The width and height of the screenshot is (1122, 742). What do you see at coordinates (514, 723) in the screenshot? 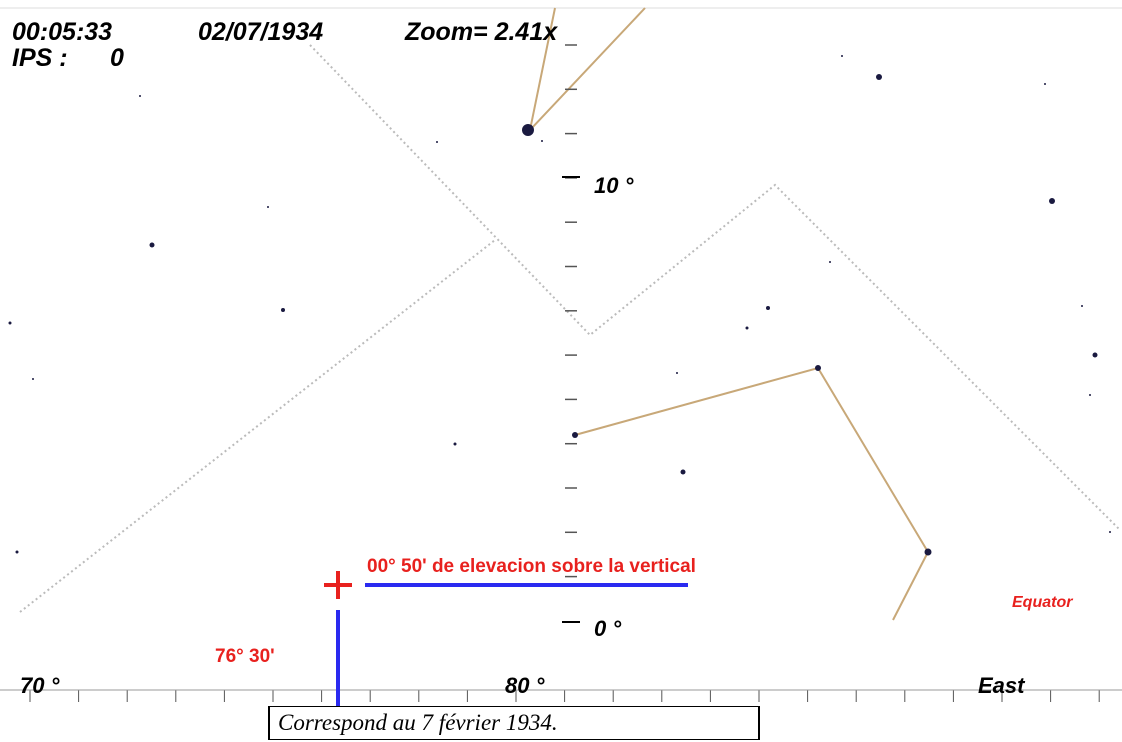
I see `caption: Correspond au 7 février 1934.` at bounding box center [514, 723].